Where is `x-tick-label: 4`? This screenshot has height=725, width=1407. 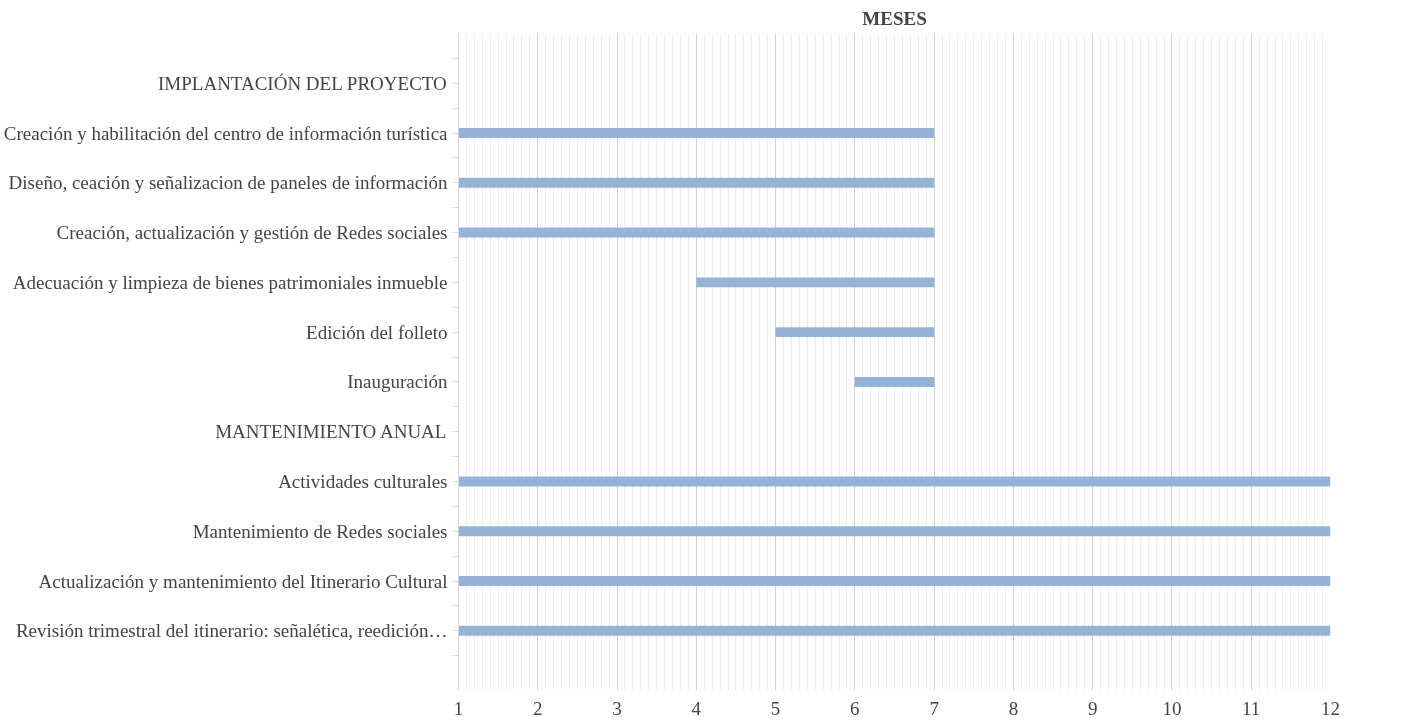 x-tick-label: 4 is located at coordinates (696, 708).